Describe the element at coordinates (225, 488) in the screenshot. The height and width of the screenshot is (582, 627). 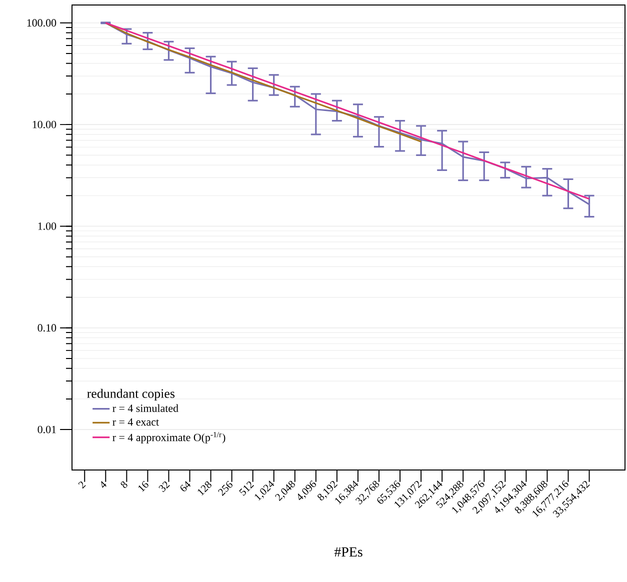
I see `x-tick-label: 256` at that location.